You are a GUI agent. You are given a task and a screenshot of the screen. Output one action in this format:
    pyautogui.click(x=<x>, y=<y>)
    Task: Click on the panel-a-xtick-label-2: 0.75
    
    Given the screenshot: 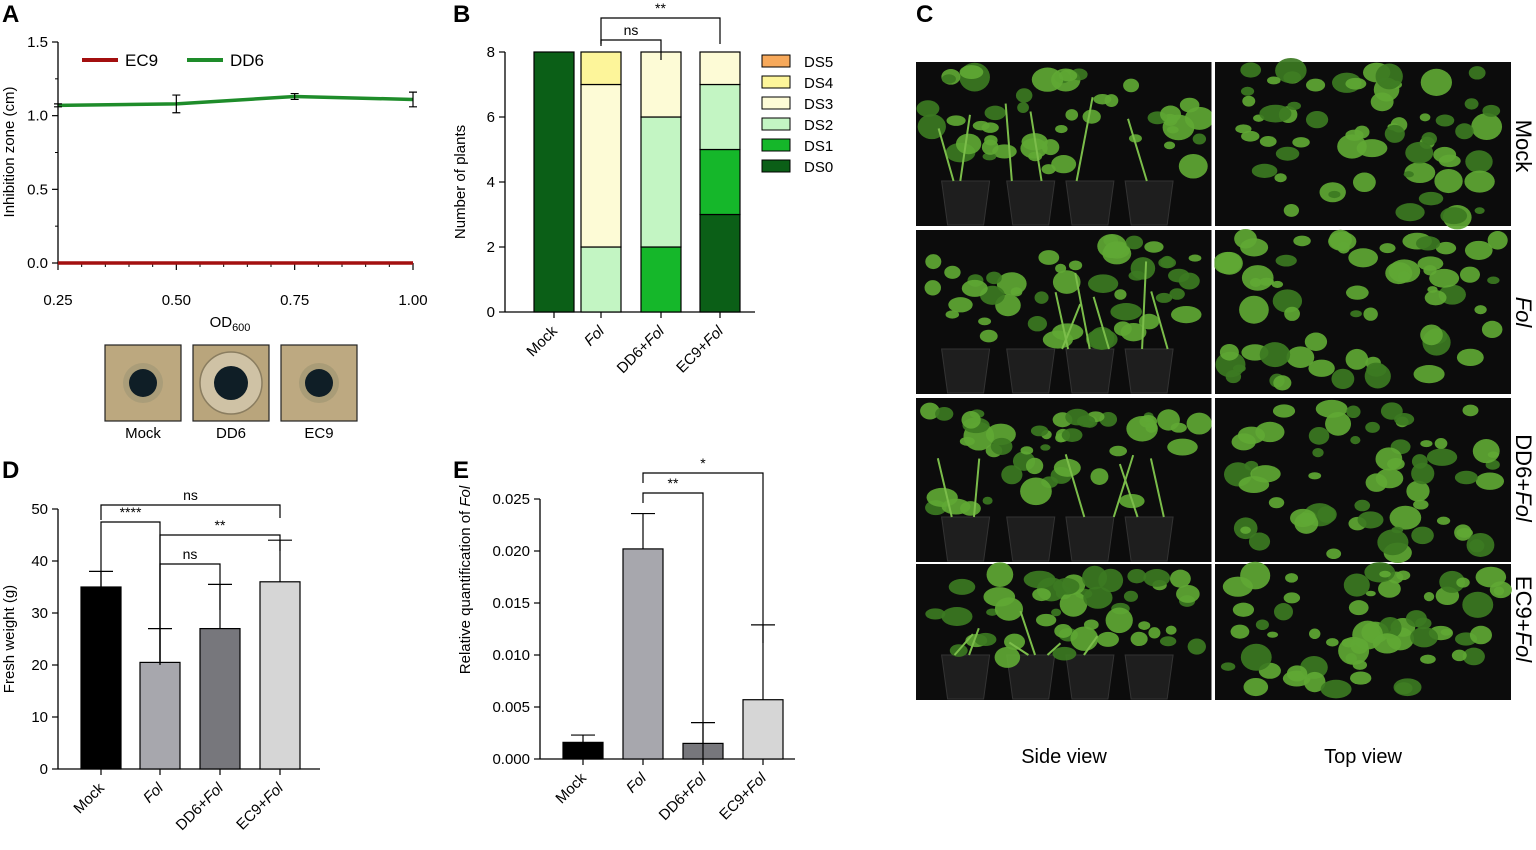 What is the action you would take?
    pyautogui.click(x=294, y=300)
    